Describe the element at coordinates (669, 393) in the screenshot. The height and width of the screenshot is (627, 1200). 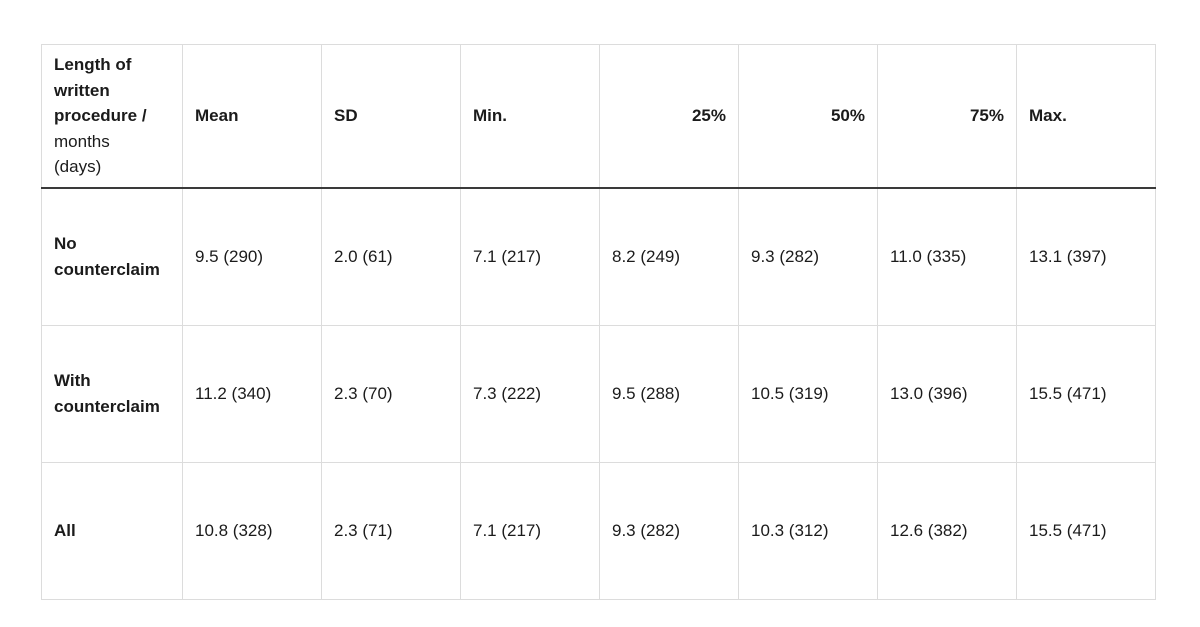
I see `cell-25pct: 9.5 (288)` at that location.